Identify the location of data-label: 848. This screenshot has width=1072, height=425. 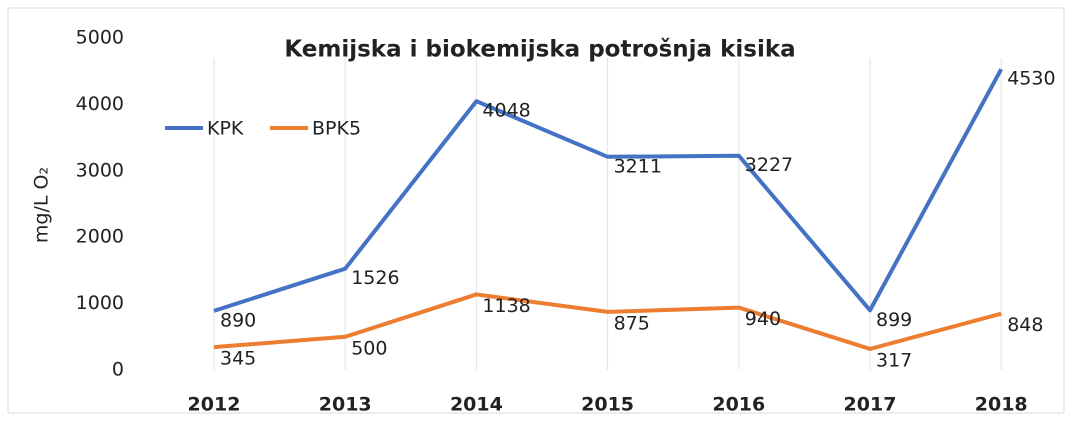
(1025, 325).